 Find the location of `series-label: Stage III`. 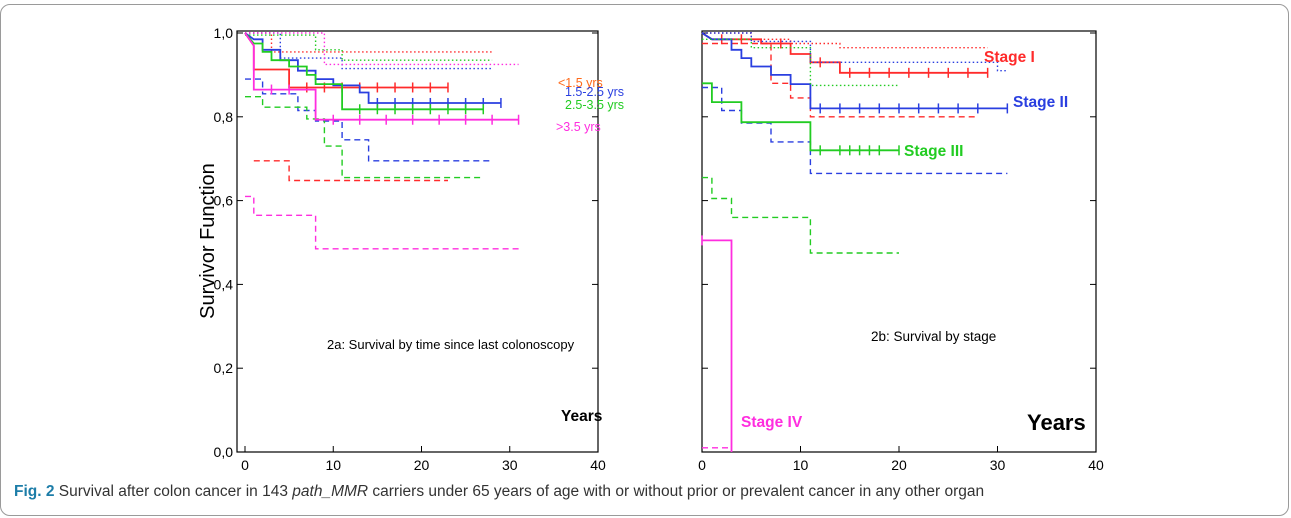

series-label: Stage III is located at coordinates (933, 151).